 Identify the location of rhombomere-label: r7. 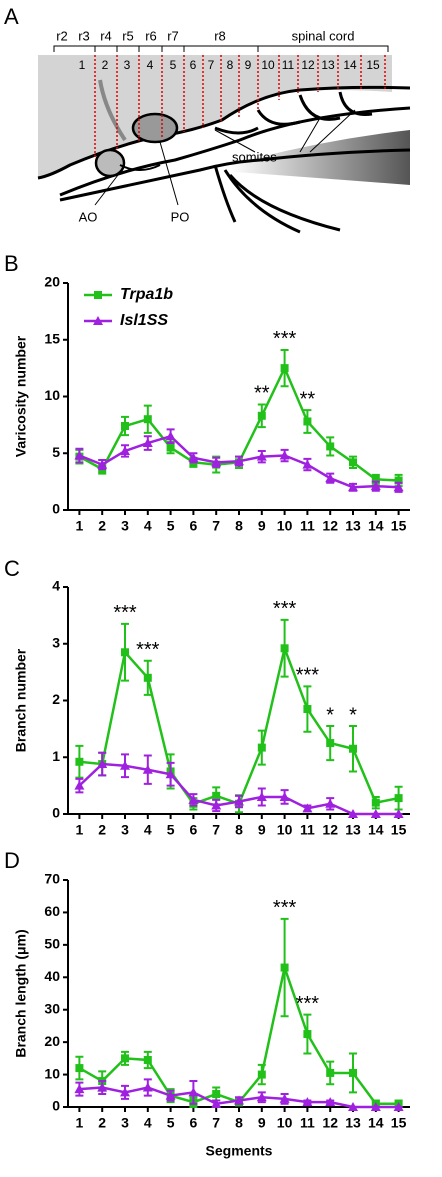
(173, 35).